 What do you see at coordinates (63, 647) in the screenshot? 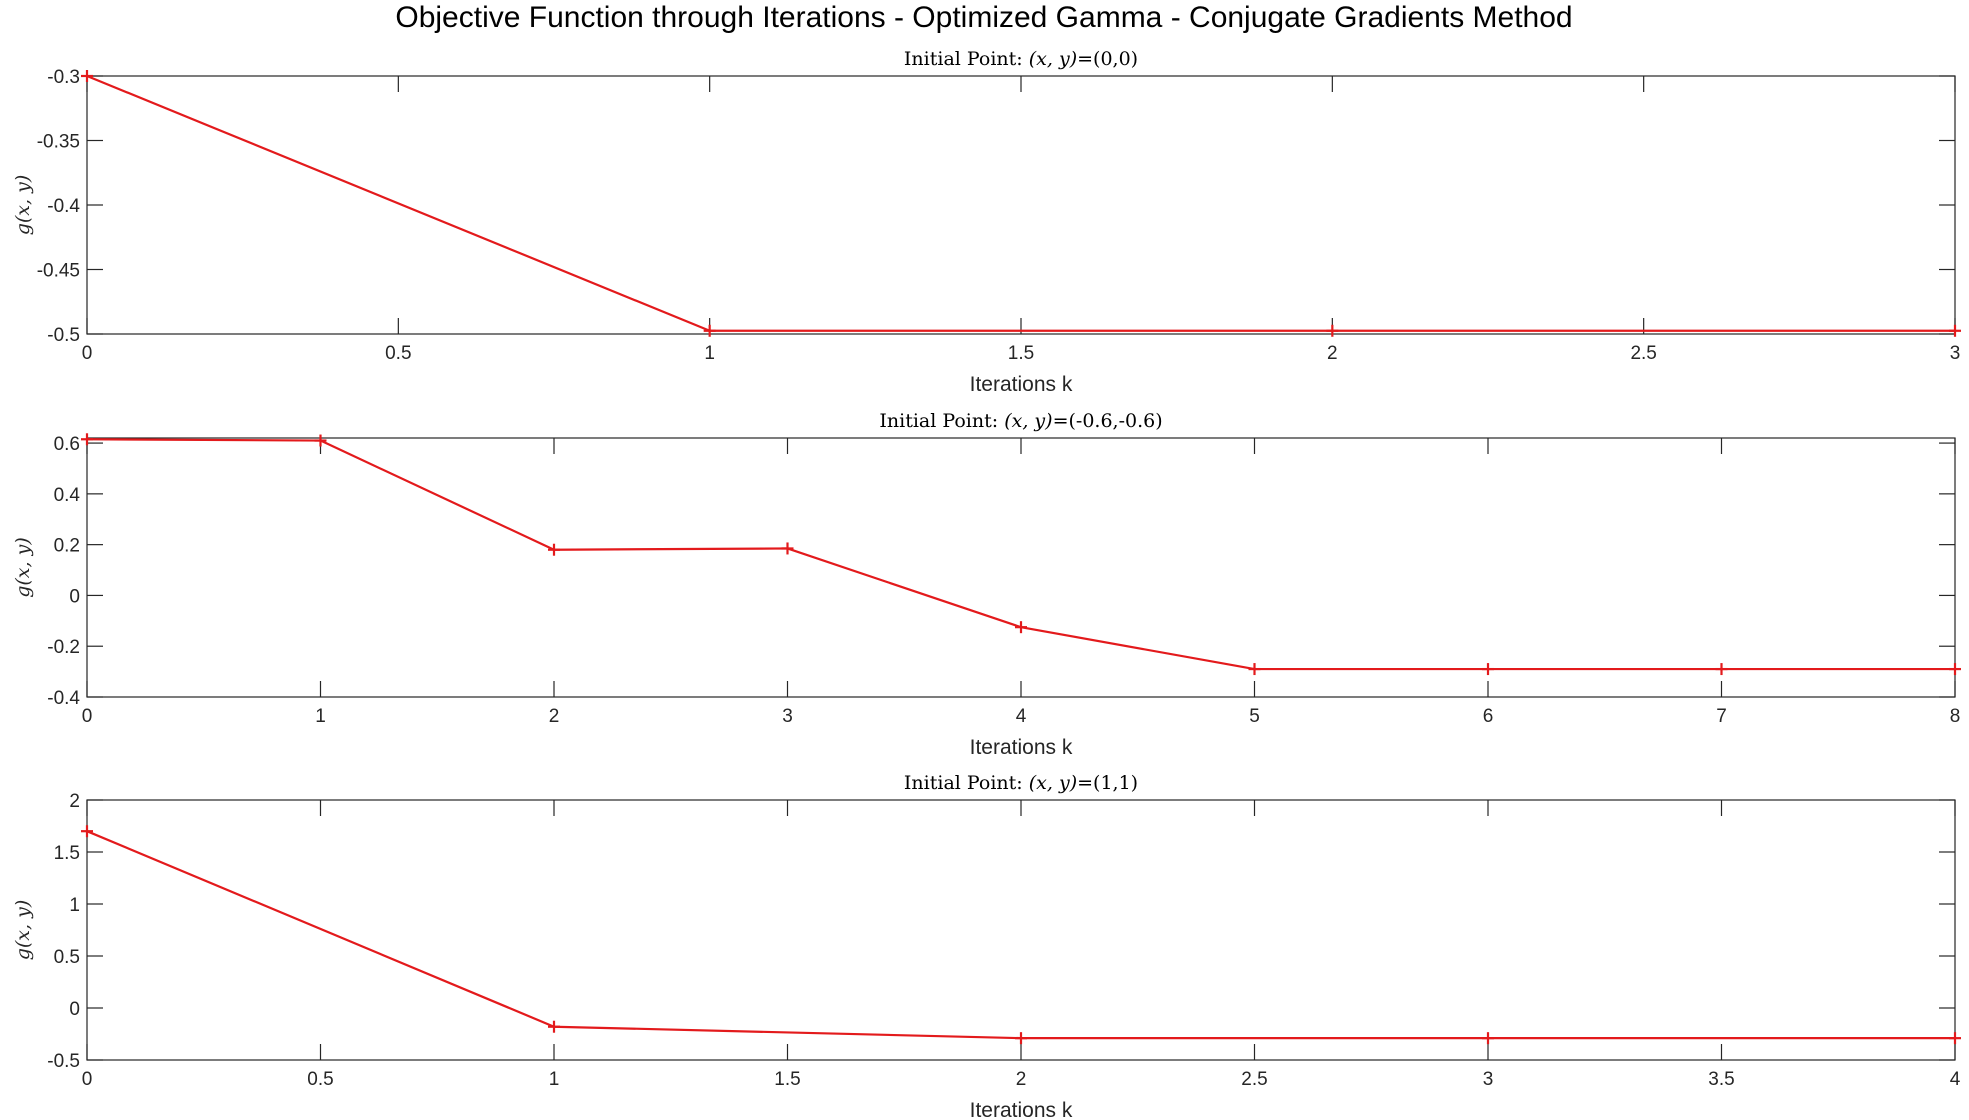
I see `y-tick-label: -0.2` at bounding box center [63, 647].